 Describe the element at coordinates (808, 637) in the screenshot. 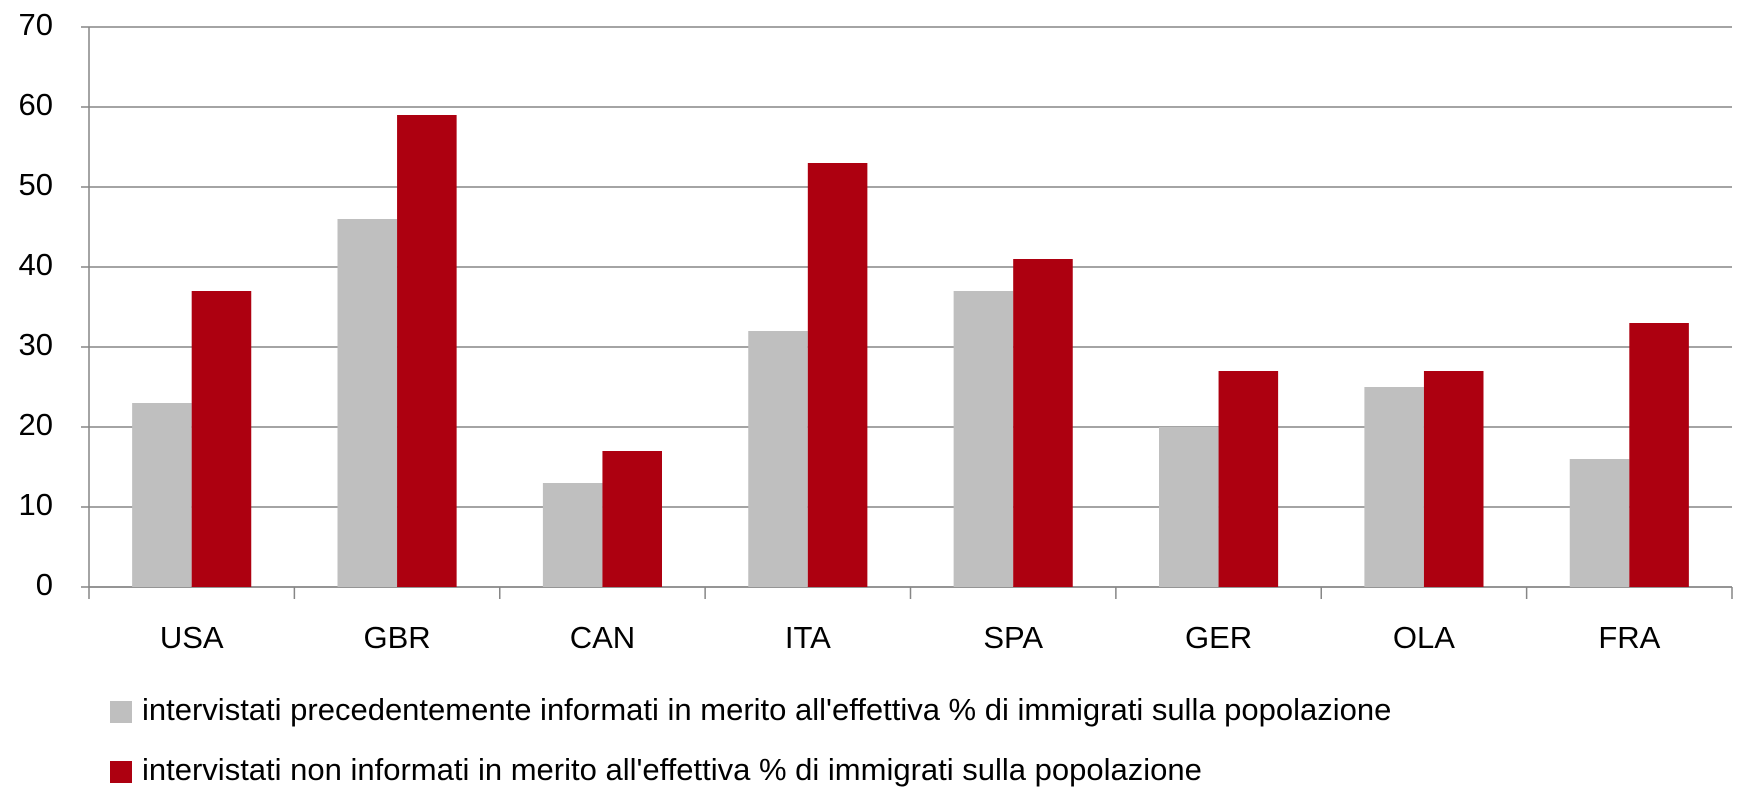

I see `x-tick-label: ITA` at that location.